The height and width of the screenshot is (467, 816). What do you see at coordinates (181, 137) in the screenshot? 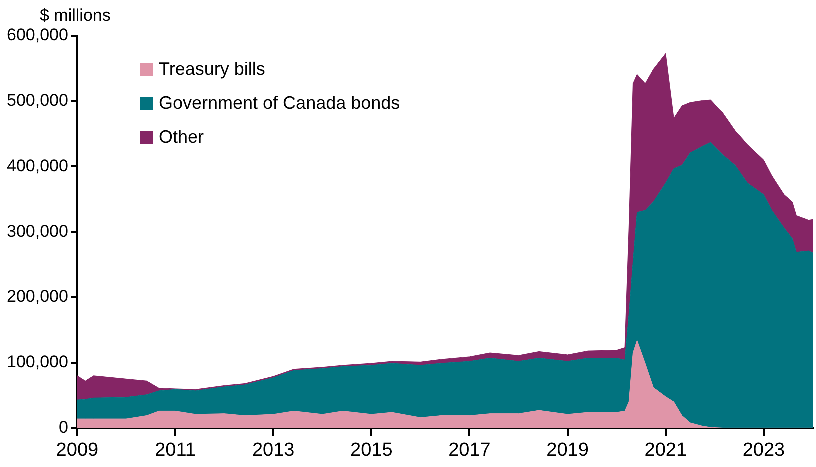
I see `legend-label: Other` at bounding box center [181, 137].